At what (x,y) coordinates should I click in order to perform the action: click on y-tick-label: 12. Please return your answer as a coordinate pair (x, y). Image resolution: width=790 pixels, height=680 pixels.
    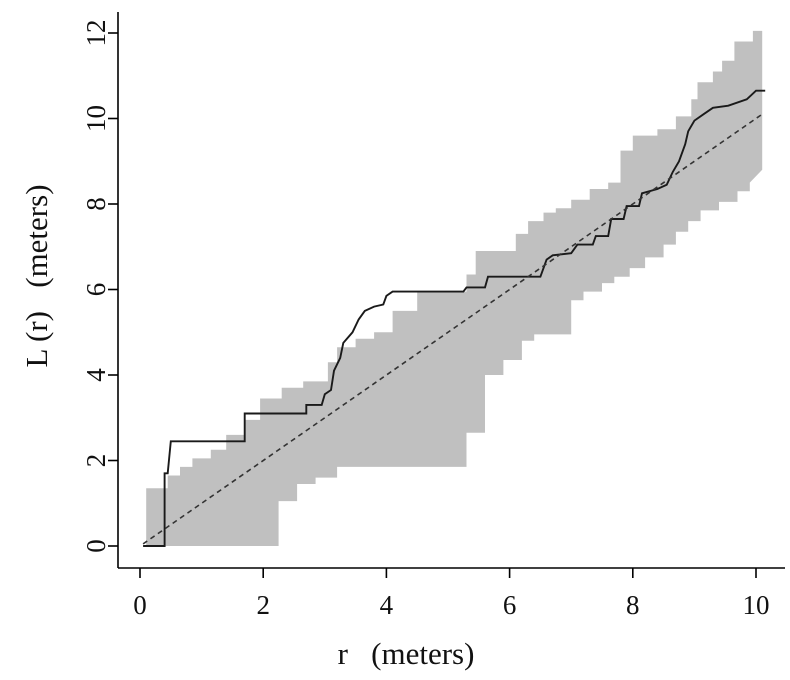
    Looking at the image, I should click on (96, 33).